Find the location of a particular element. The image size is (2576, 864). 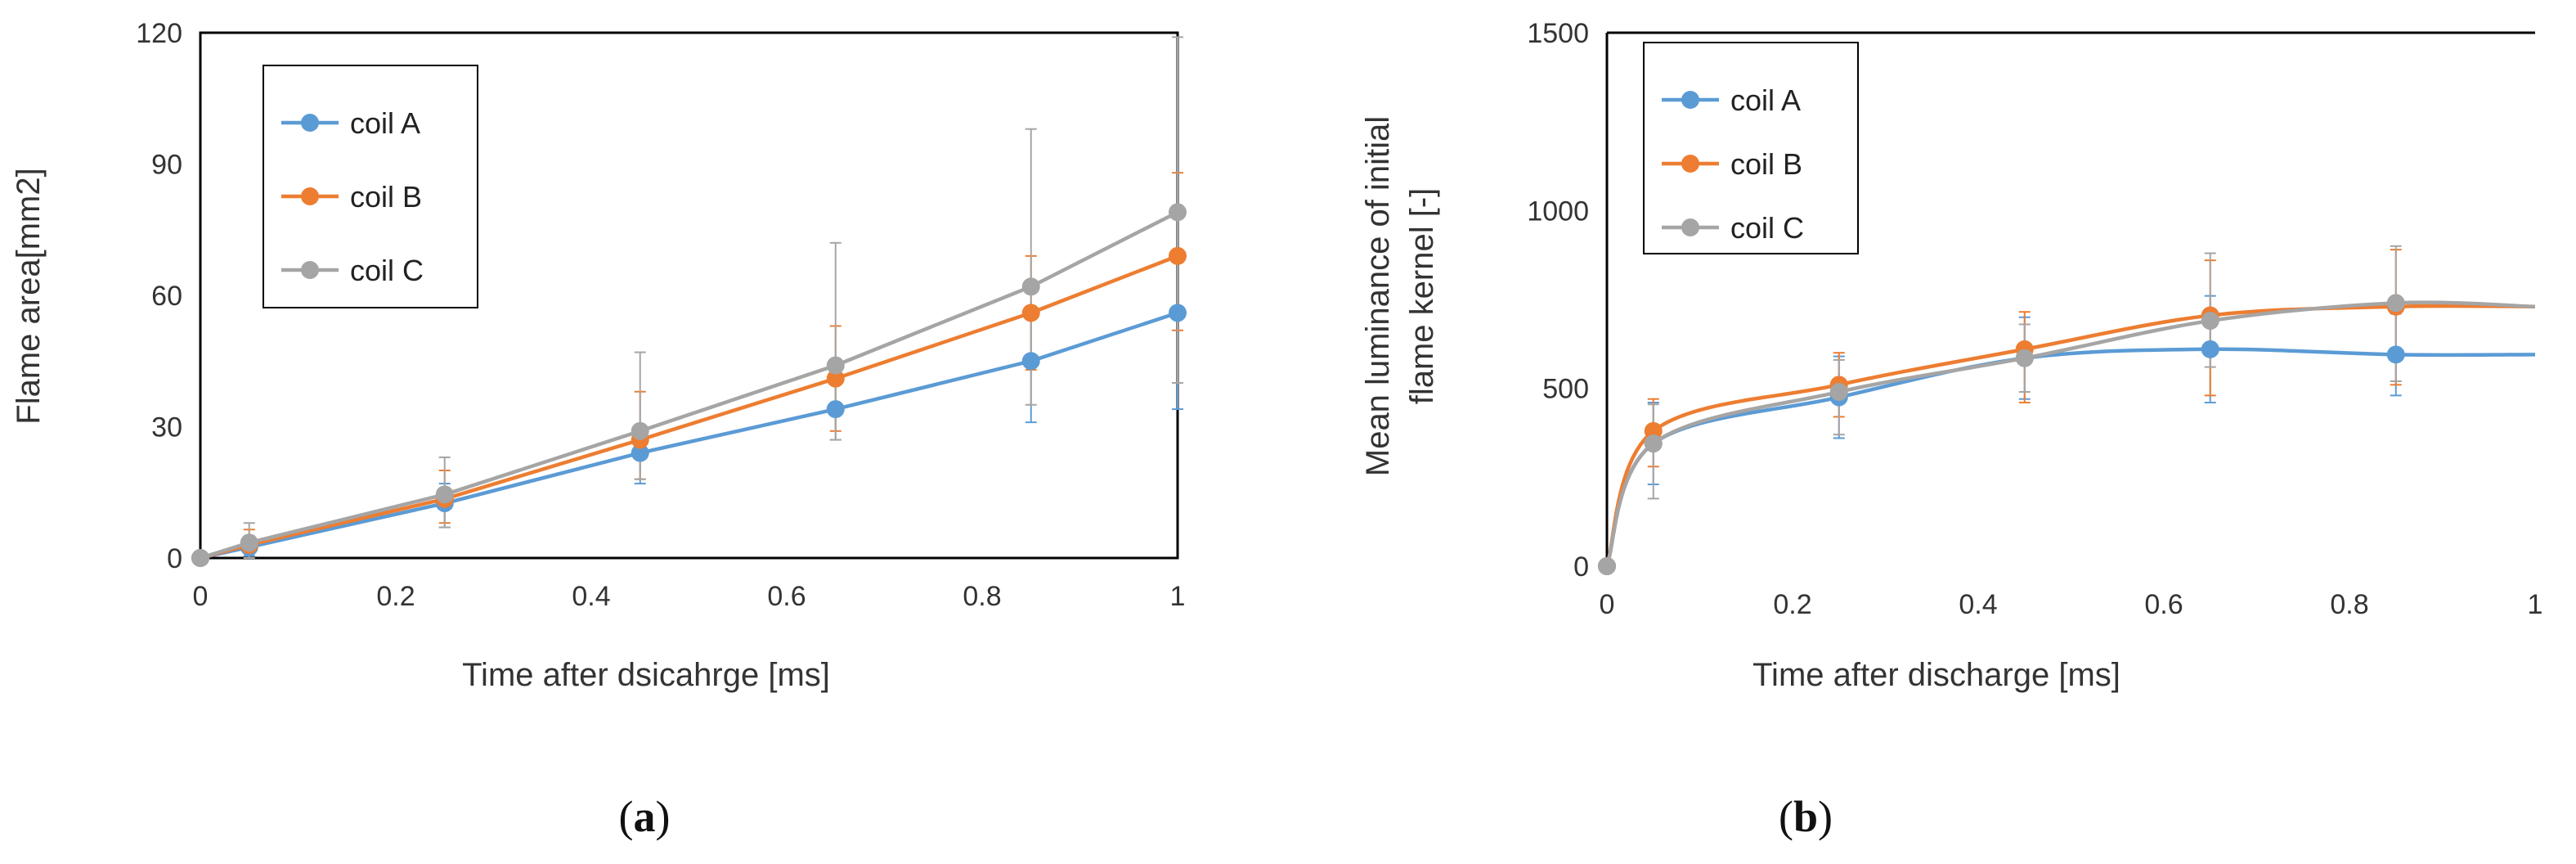

panel-a-legend: coil A coil B coil C is located at coordinates (370, 187).